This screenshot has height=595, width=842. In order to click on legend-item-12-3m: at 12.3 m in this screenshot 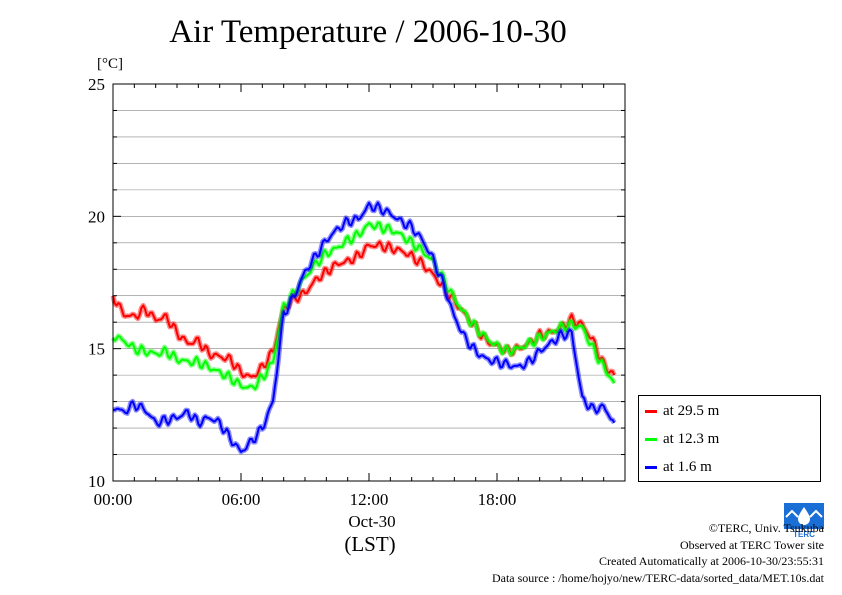, I will do `click(682, 439)`.